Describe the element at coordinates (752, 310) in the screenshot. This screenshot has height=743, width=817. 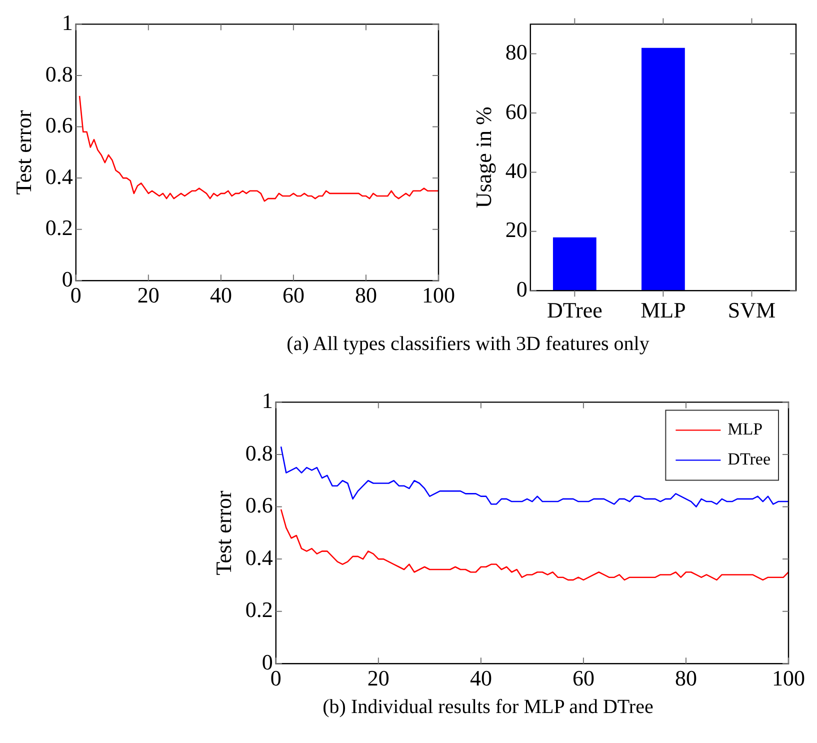
I see `x-tick-label: SVM` at that location.